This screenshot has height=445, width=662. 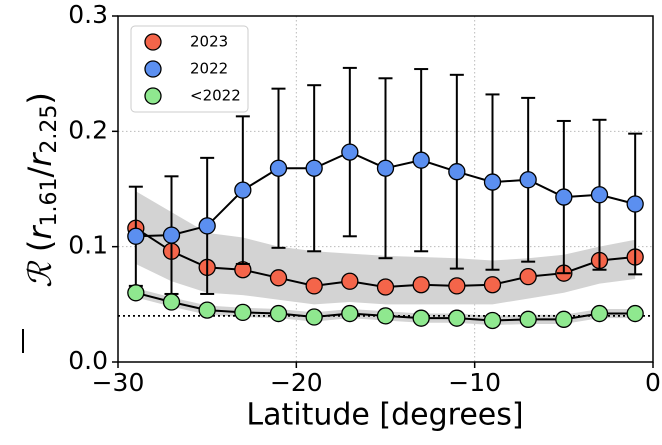 I want to click on y-label-part: /, so click(x=40, y=172).